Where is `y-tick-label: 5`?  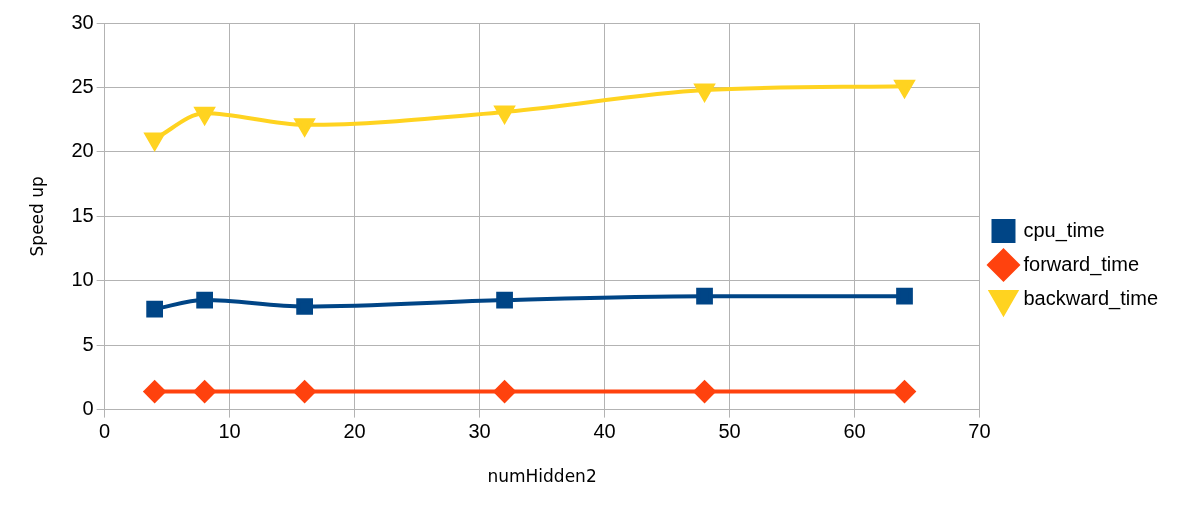 y-tick-label: 5 is located at coordinates (88, 343).